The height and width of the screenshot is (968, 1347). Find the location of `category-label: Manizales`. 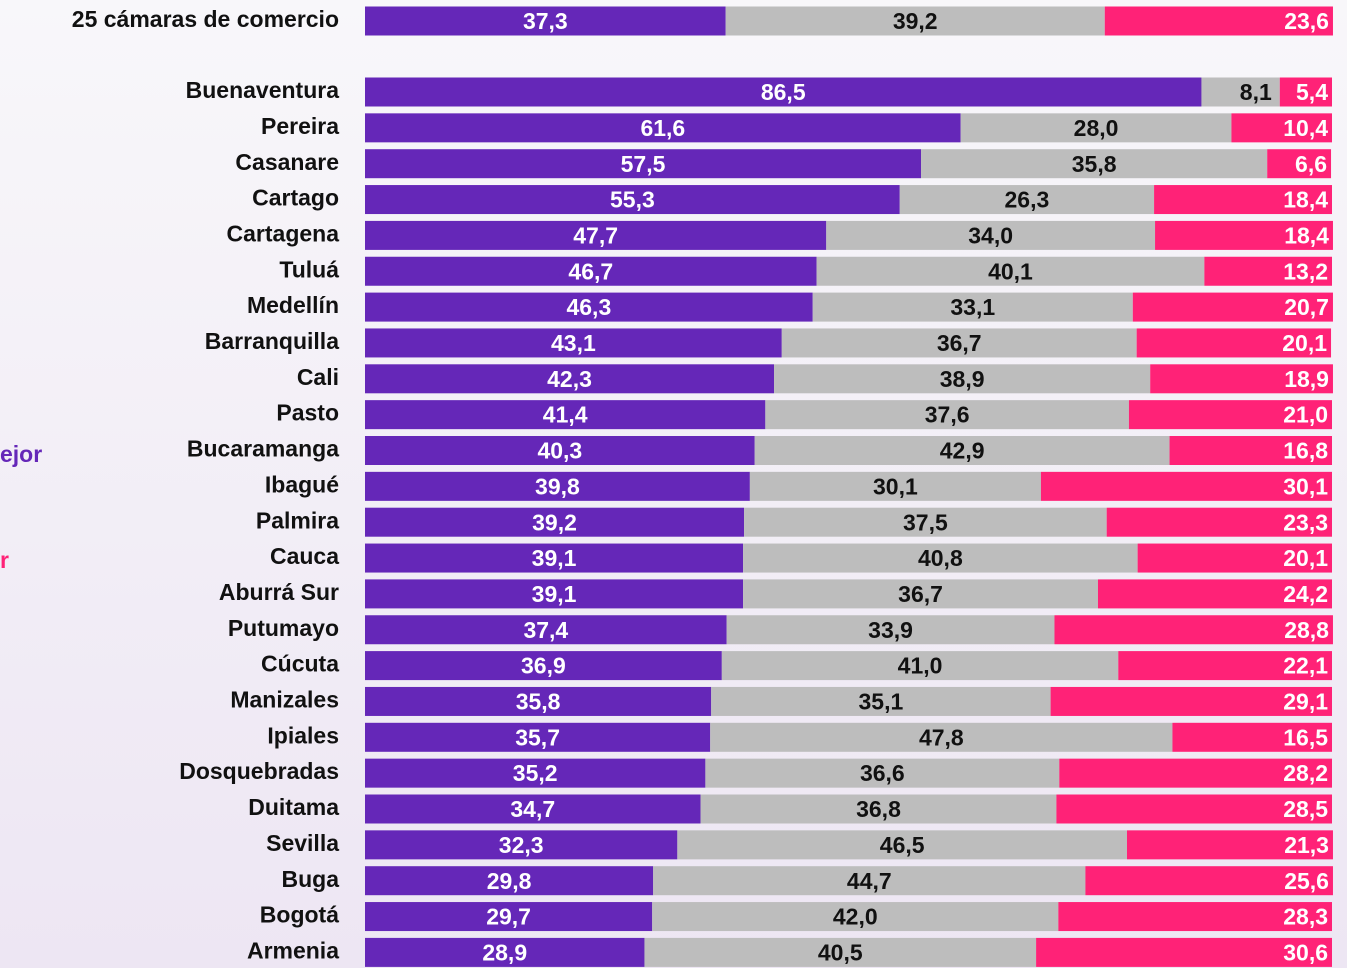

category-label: Manizales is located at coordinates (284, 700).